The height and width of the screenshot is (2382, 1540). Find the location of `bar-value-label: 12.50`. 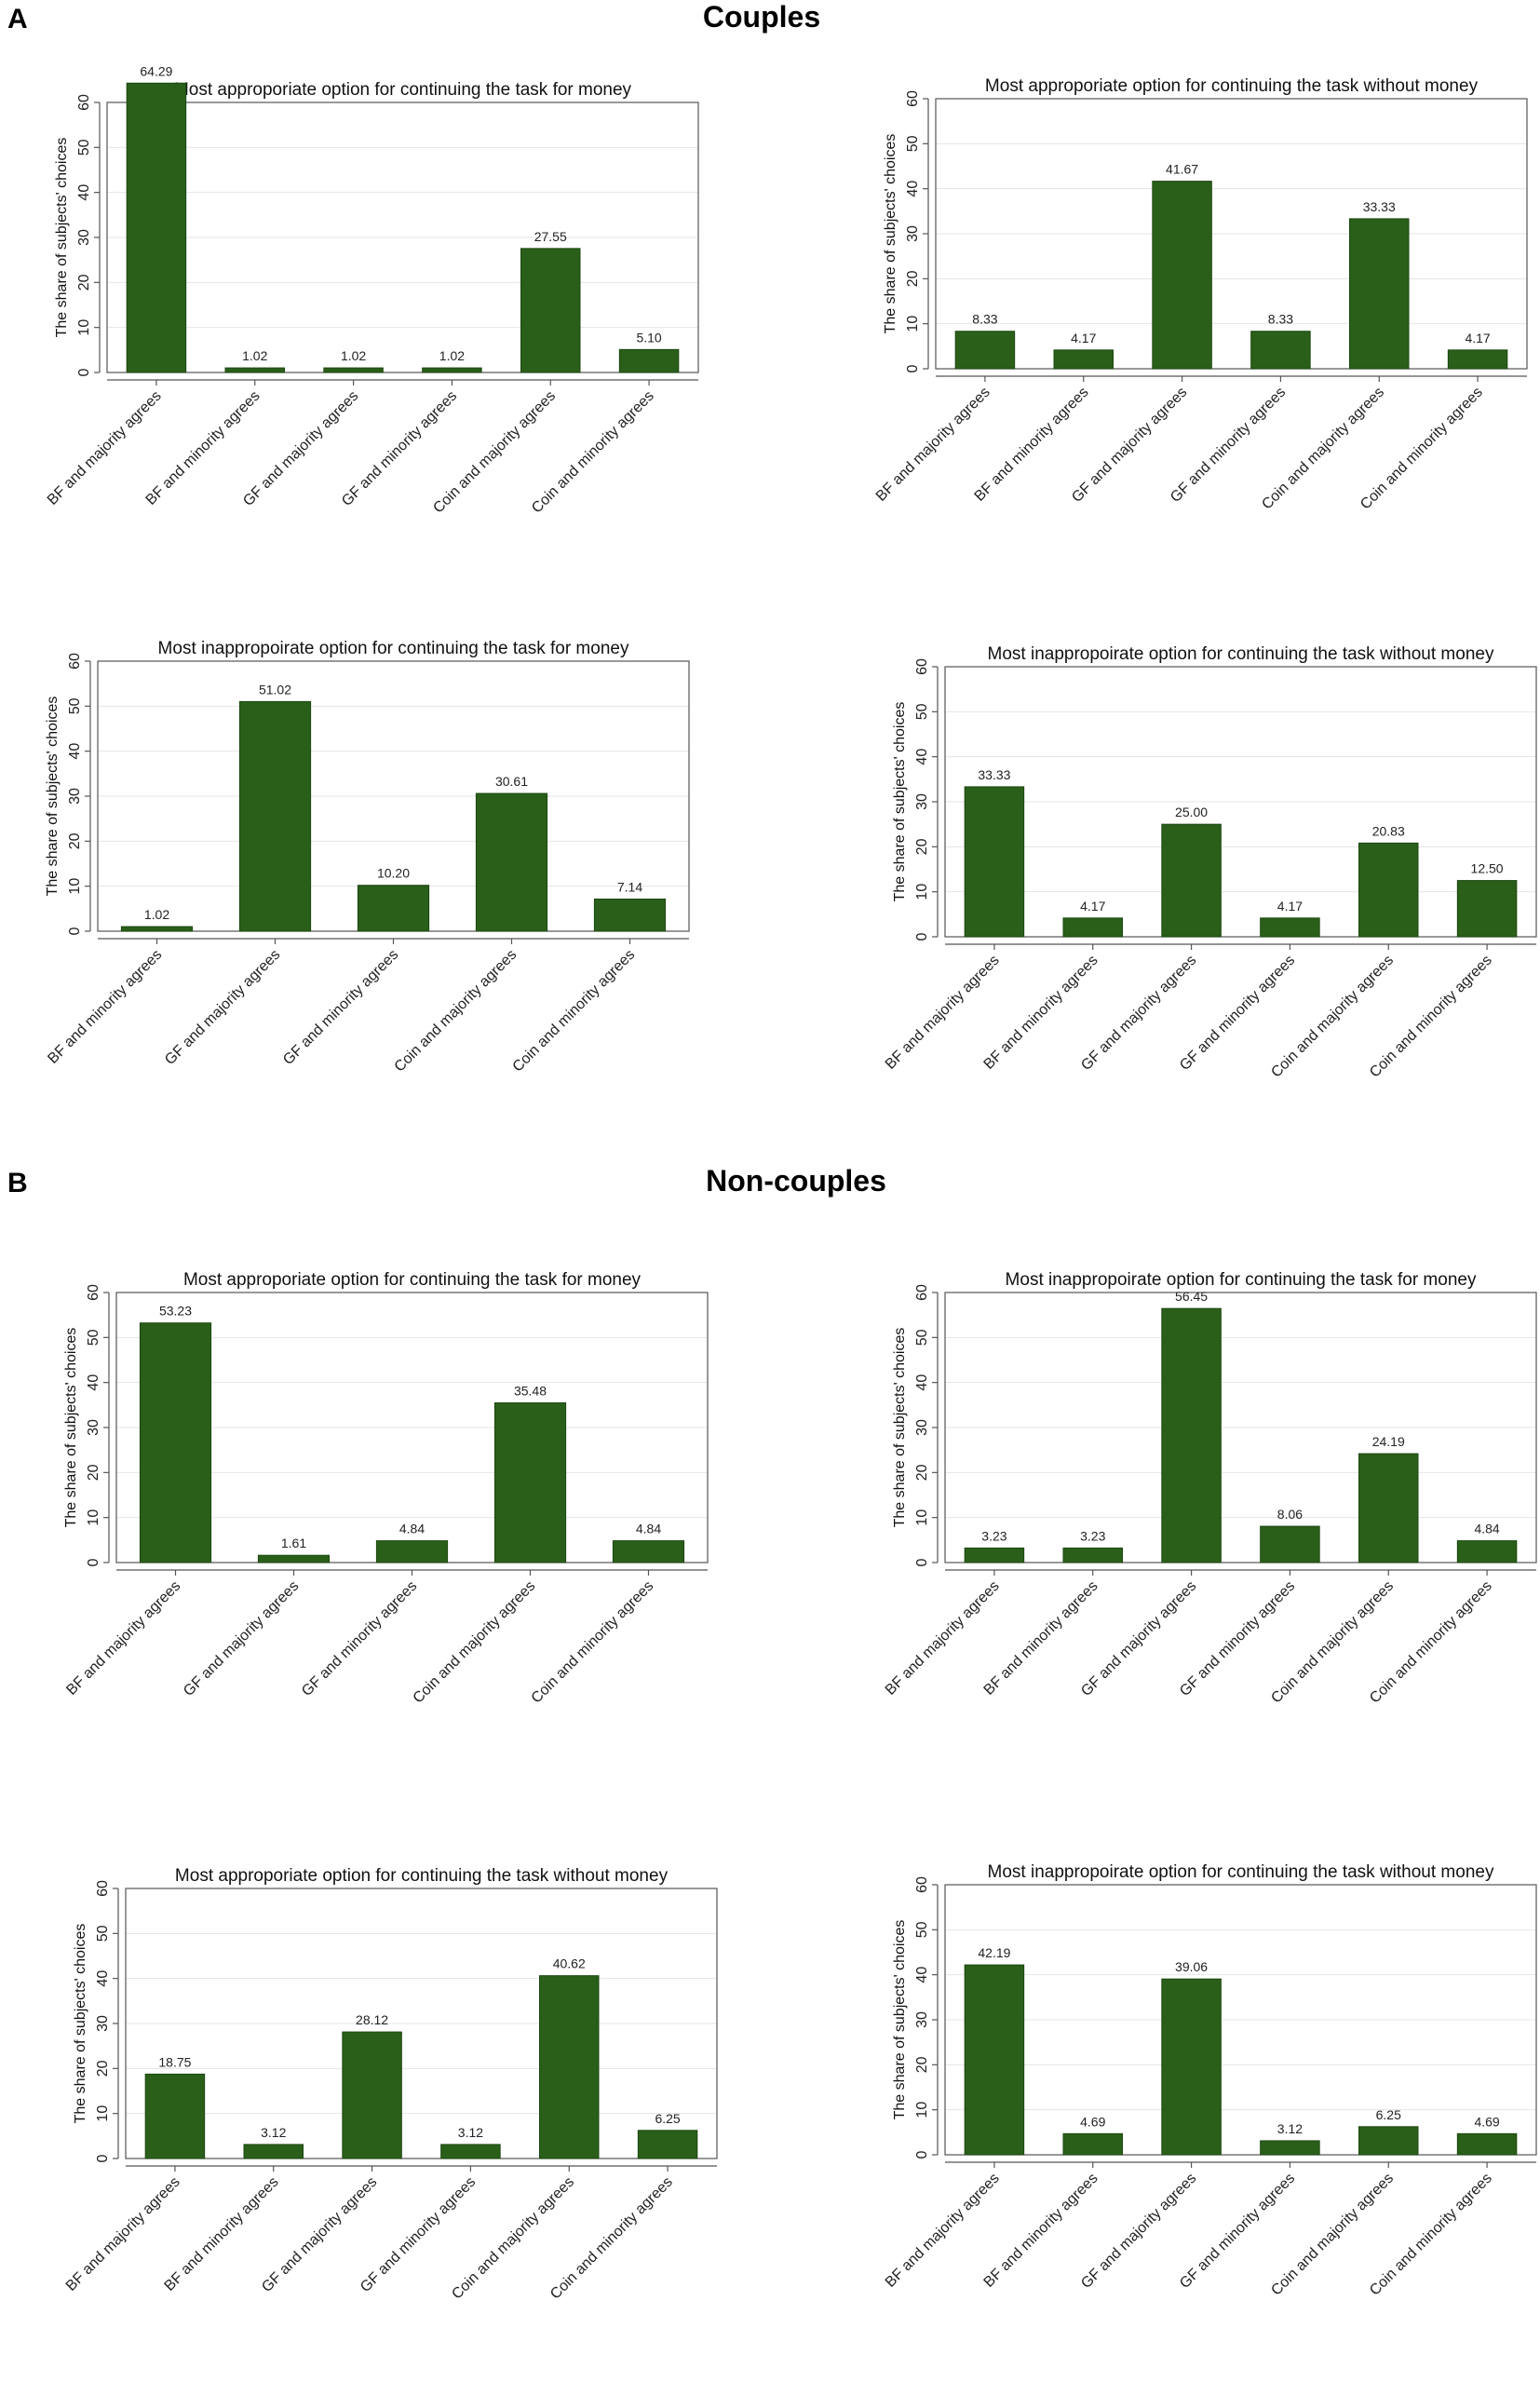

bar-value-label: 12.50 is located at coordinates (1488, 868).